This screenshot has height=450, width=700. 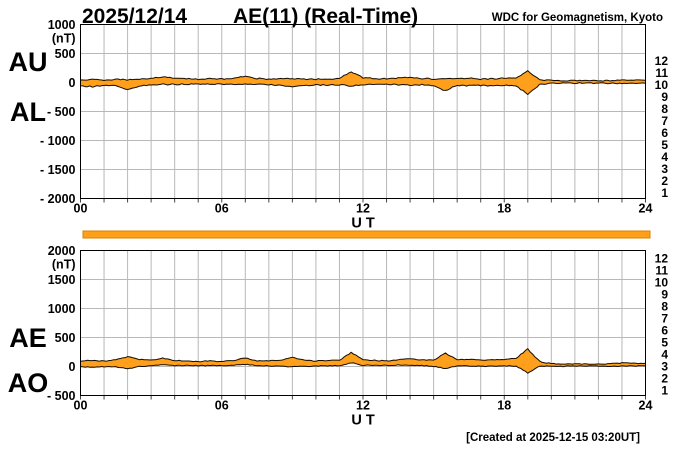 I want to click on index-label-ao: AO, so click(x=28, y=383).